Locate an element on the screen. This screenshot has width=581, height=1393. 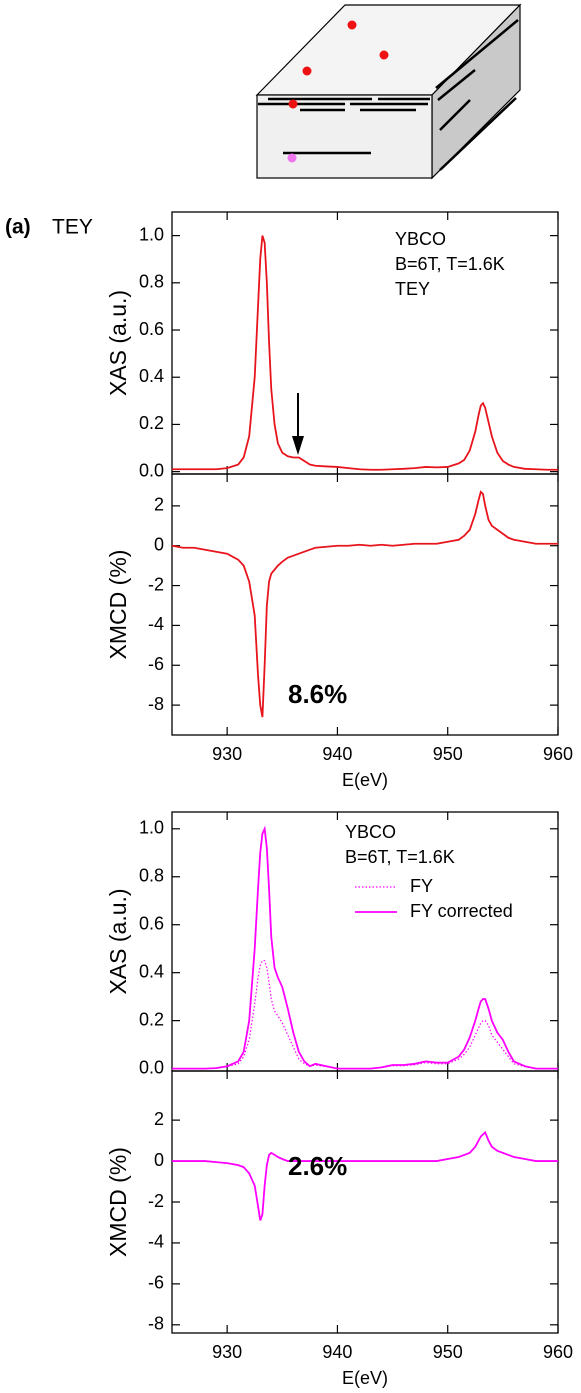
layer-lines is located at coordinates (388, 95).